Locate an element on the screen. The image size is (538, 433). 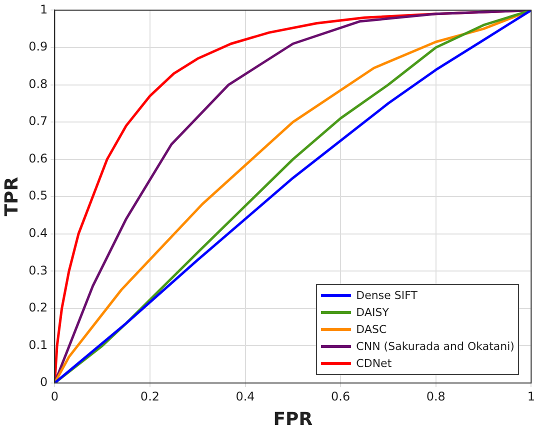
x-axis-title: FPR is located at coordinates (293, 419).